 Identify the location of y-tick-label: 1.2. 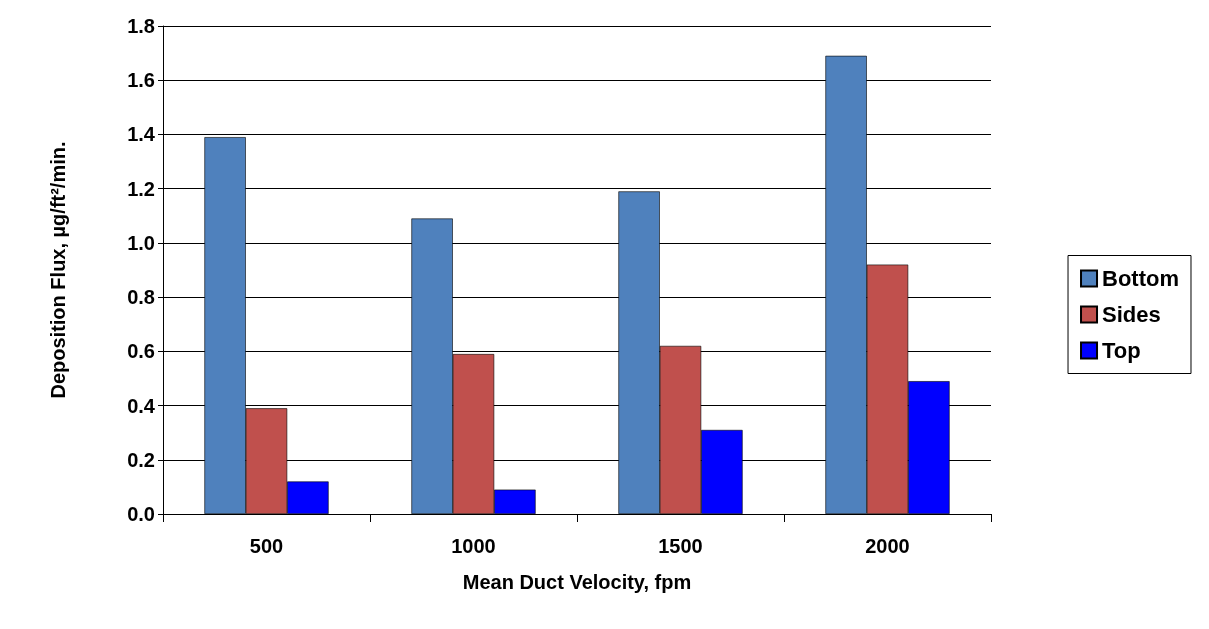
(141, 188).